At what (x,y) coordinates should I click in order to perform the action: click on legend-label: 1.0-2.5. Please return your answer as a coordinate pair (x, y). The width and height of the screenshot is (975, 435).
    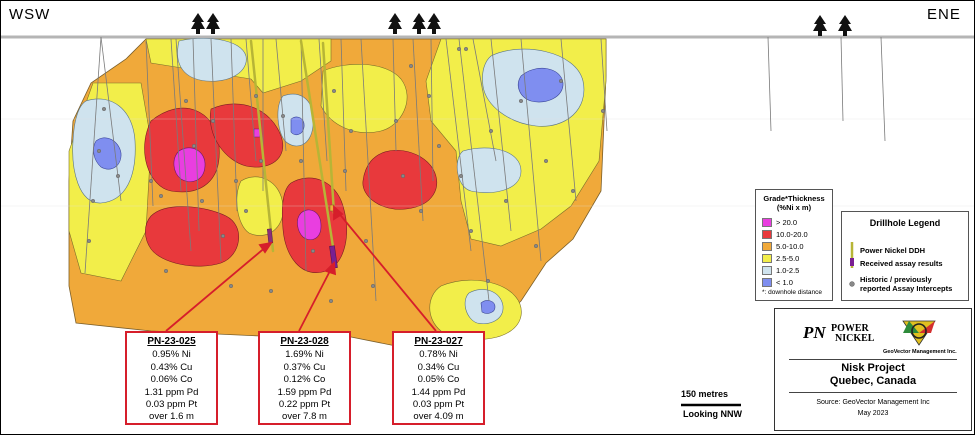
    Looking at the image, I should click on (788, 270).